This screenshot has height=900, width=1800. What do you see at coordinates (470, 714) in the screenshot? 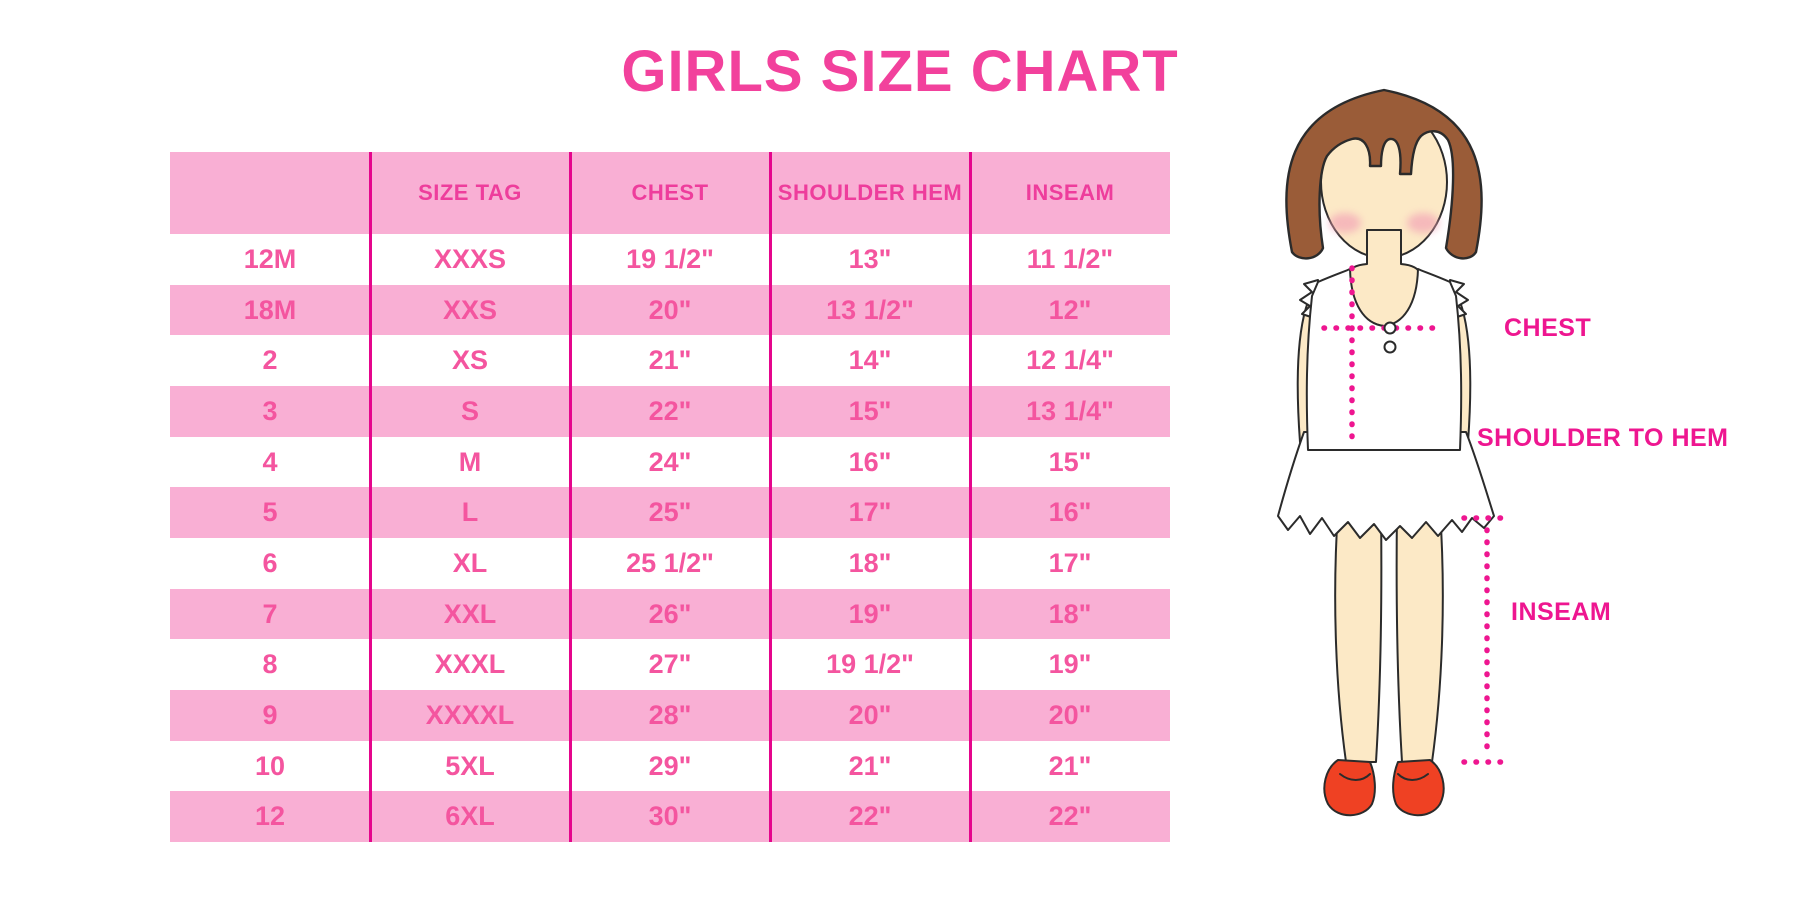
I see `table-cell: XXXXL` at bounding box center [470, 714].